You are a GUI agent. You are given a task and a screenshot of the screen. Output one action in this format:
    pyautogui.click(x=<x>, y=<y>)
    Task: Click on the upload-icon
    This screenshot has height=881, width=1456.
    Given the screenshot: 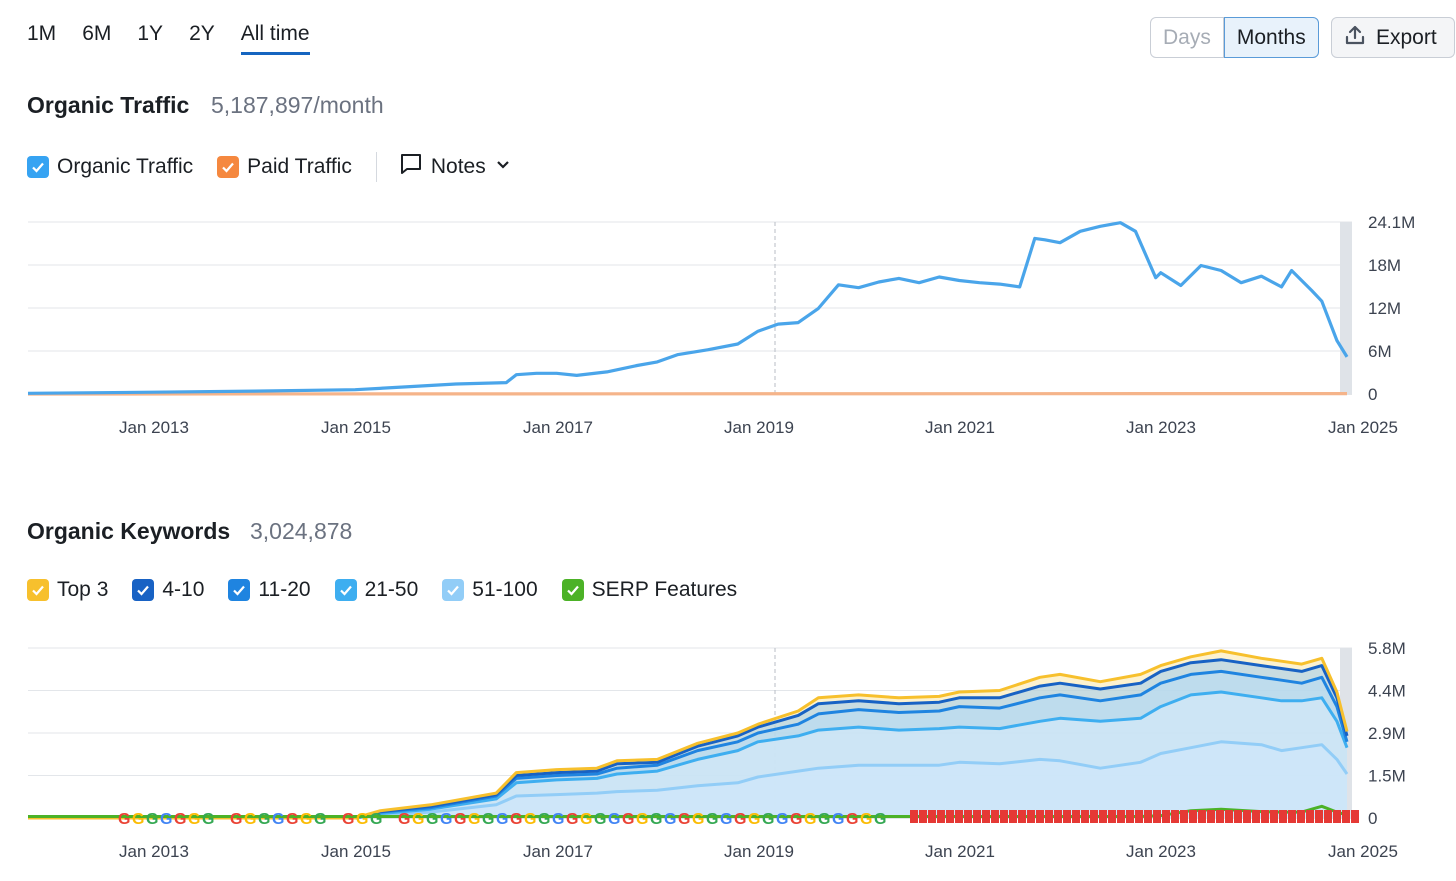 What is the action you would take?
    pyautogui.click(x=1355, y=38)
    